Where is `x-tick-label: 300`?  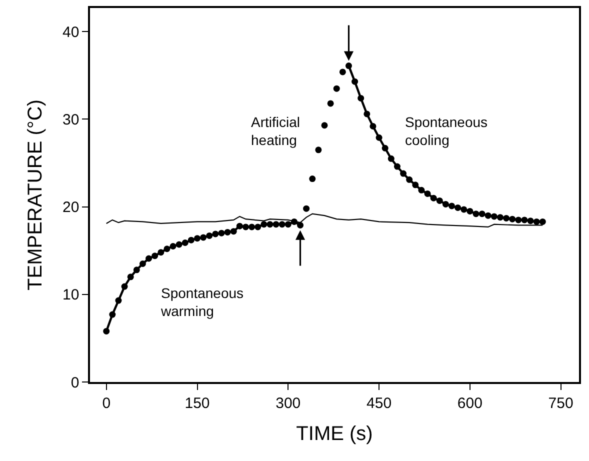
x-tick-label: 300 is located at coordinates (288, 403).